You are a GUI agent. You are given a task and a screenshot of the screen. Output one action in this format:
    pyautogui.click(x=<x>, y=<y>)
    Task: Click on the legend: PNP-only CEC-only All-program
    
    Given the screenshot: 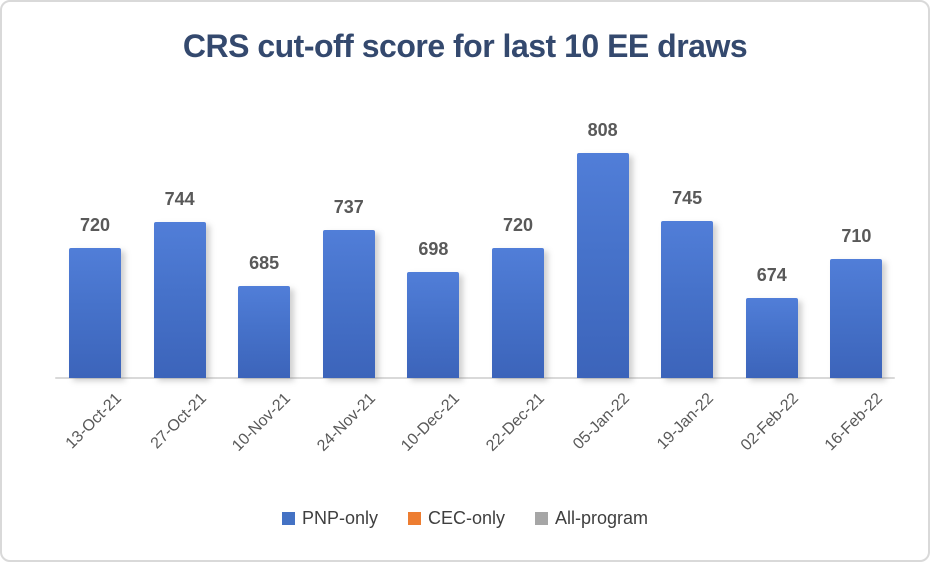 What is the action you would take?
    pyautogui.click(x=465, y=518)
    